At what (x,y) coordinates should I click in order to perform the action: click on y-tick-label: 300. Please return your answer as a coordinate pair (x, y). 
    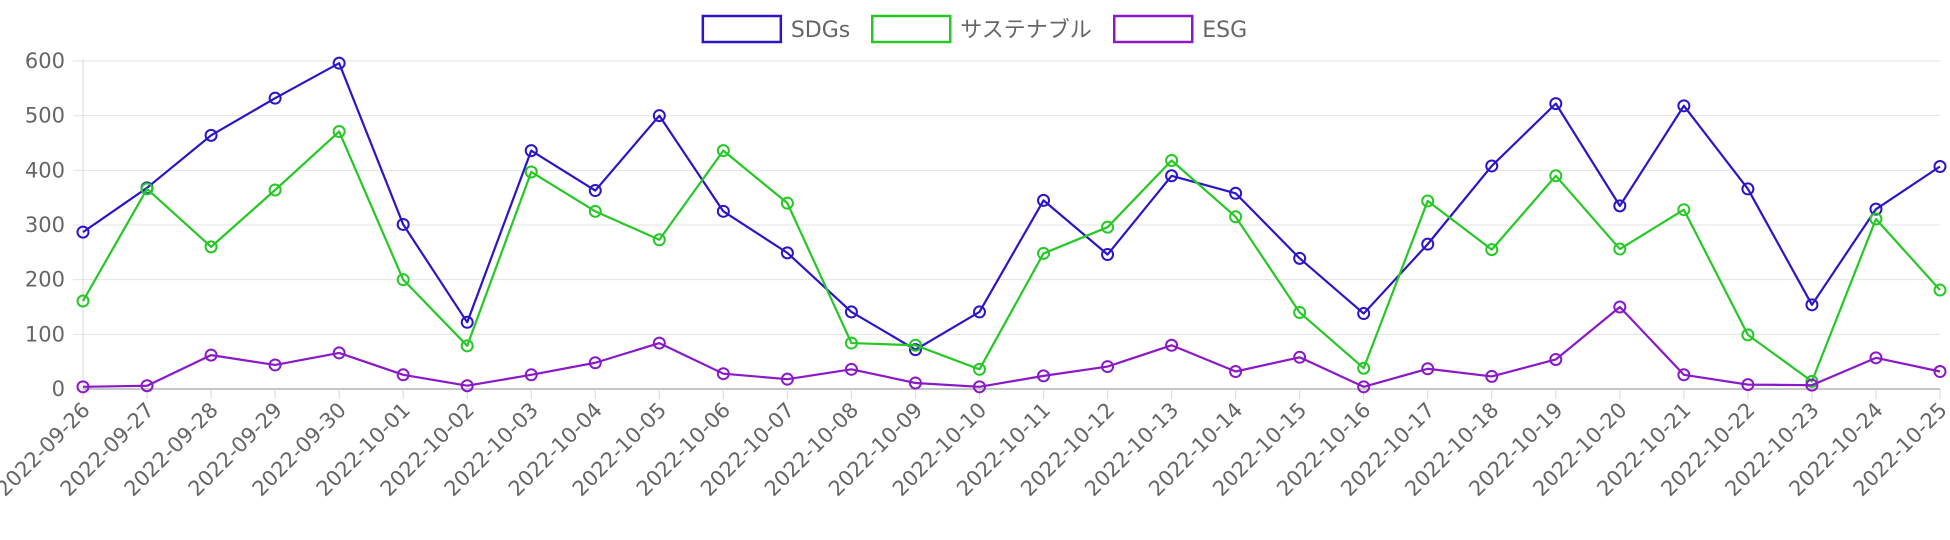
    Looking at the image, I should click on (45, 225).